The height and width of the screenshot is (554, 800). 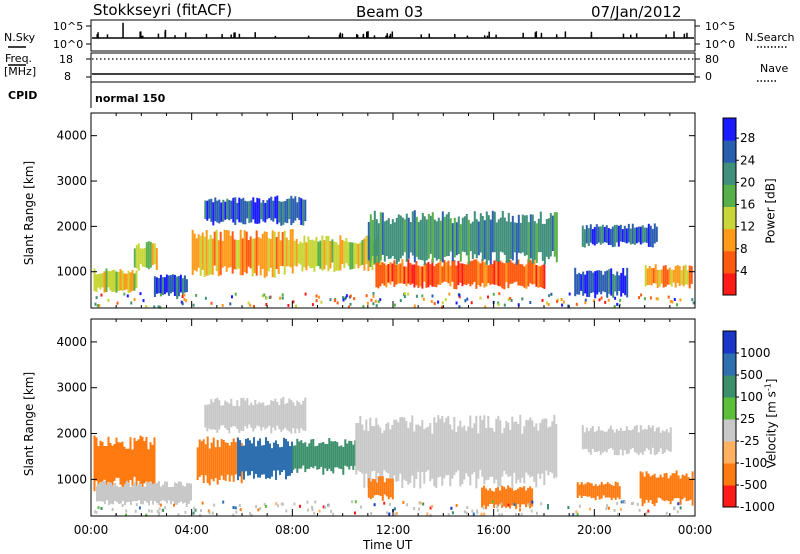 What do you see at coordinates (71, 342) in the screenshot?
I see `velocity-ytick-label: 4000` at bounding box center [71, 342].